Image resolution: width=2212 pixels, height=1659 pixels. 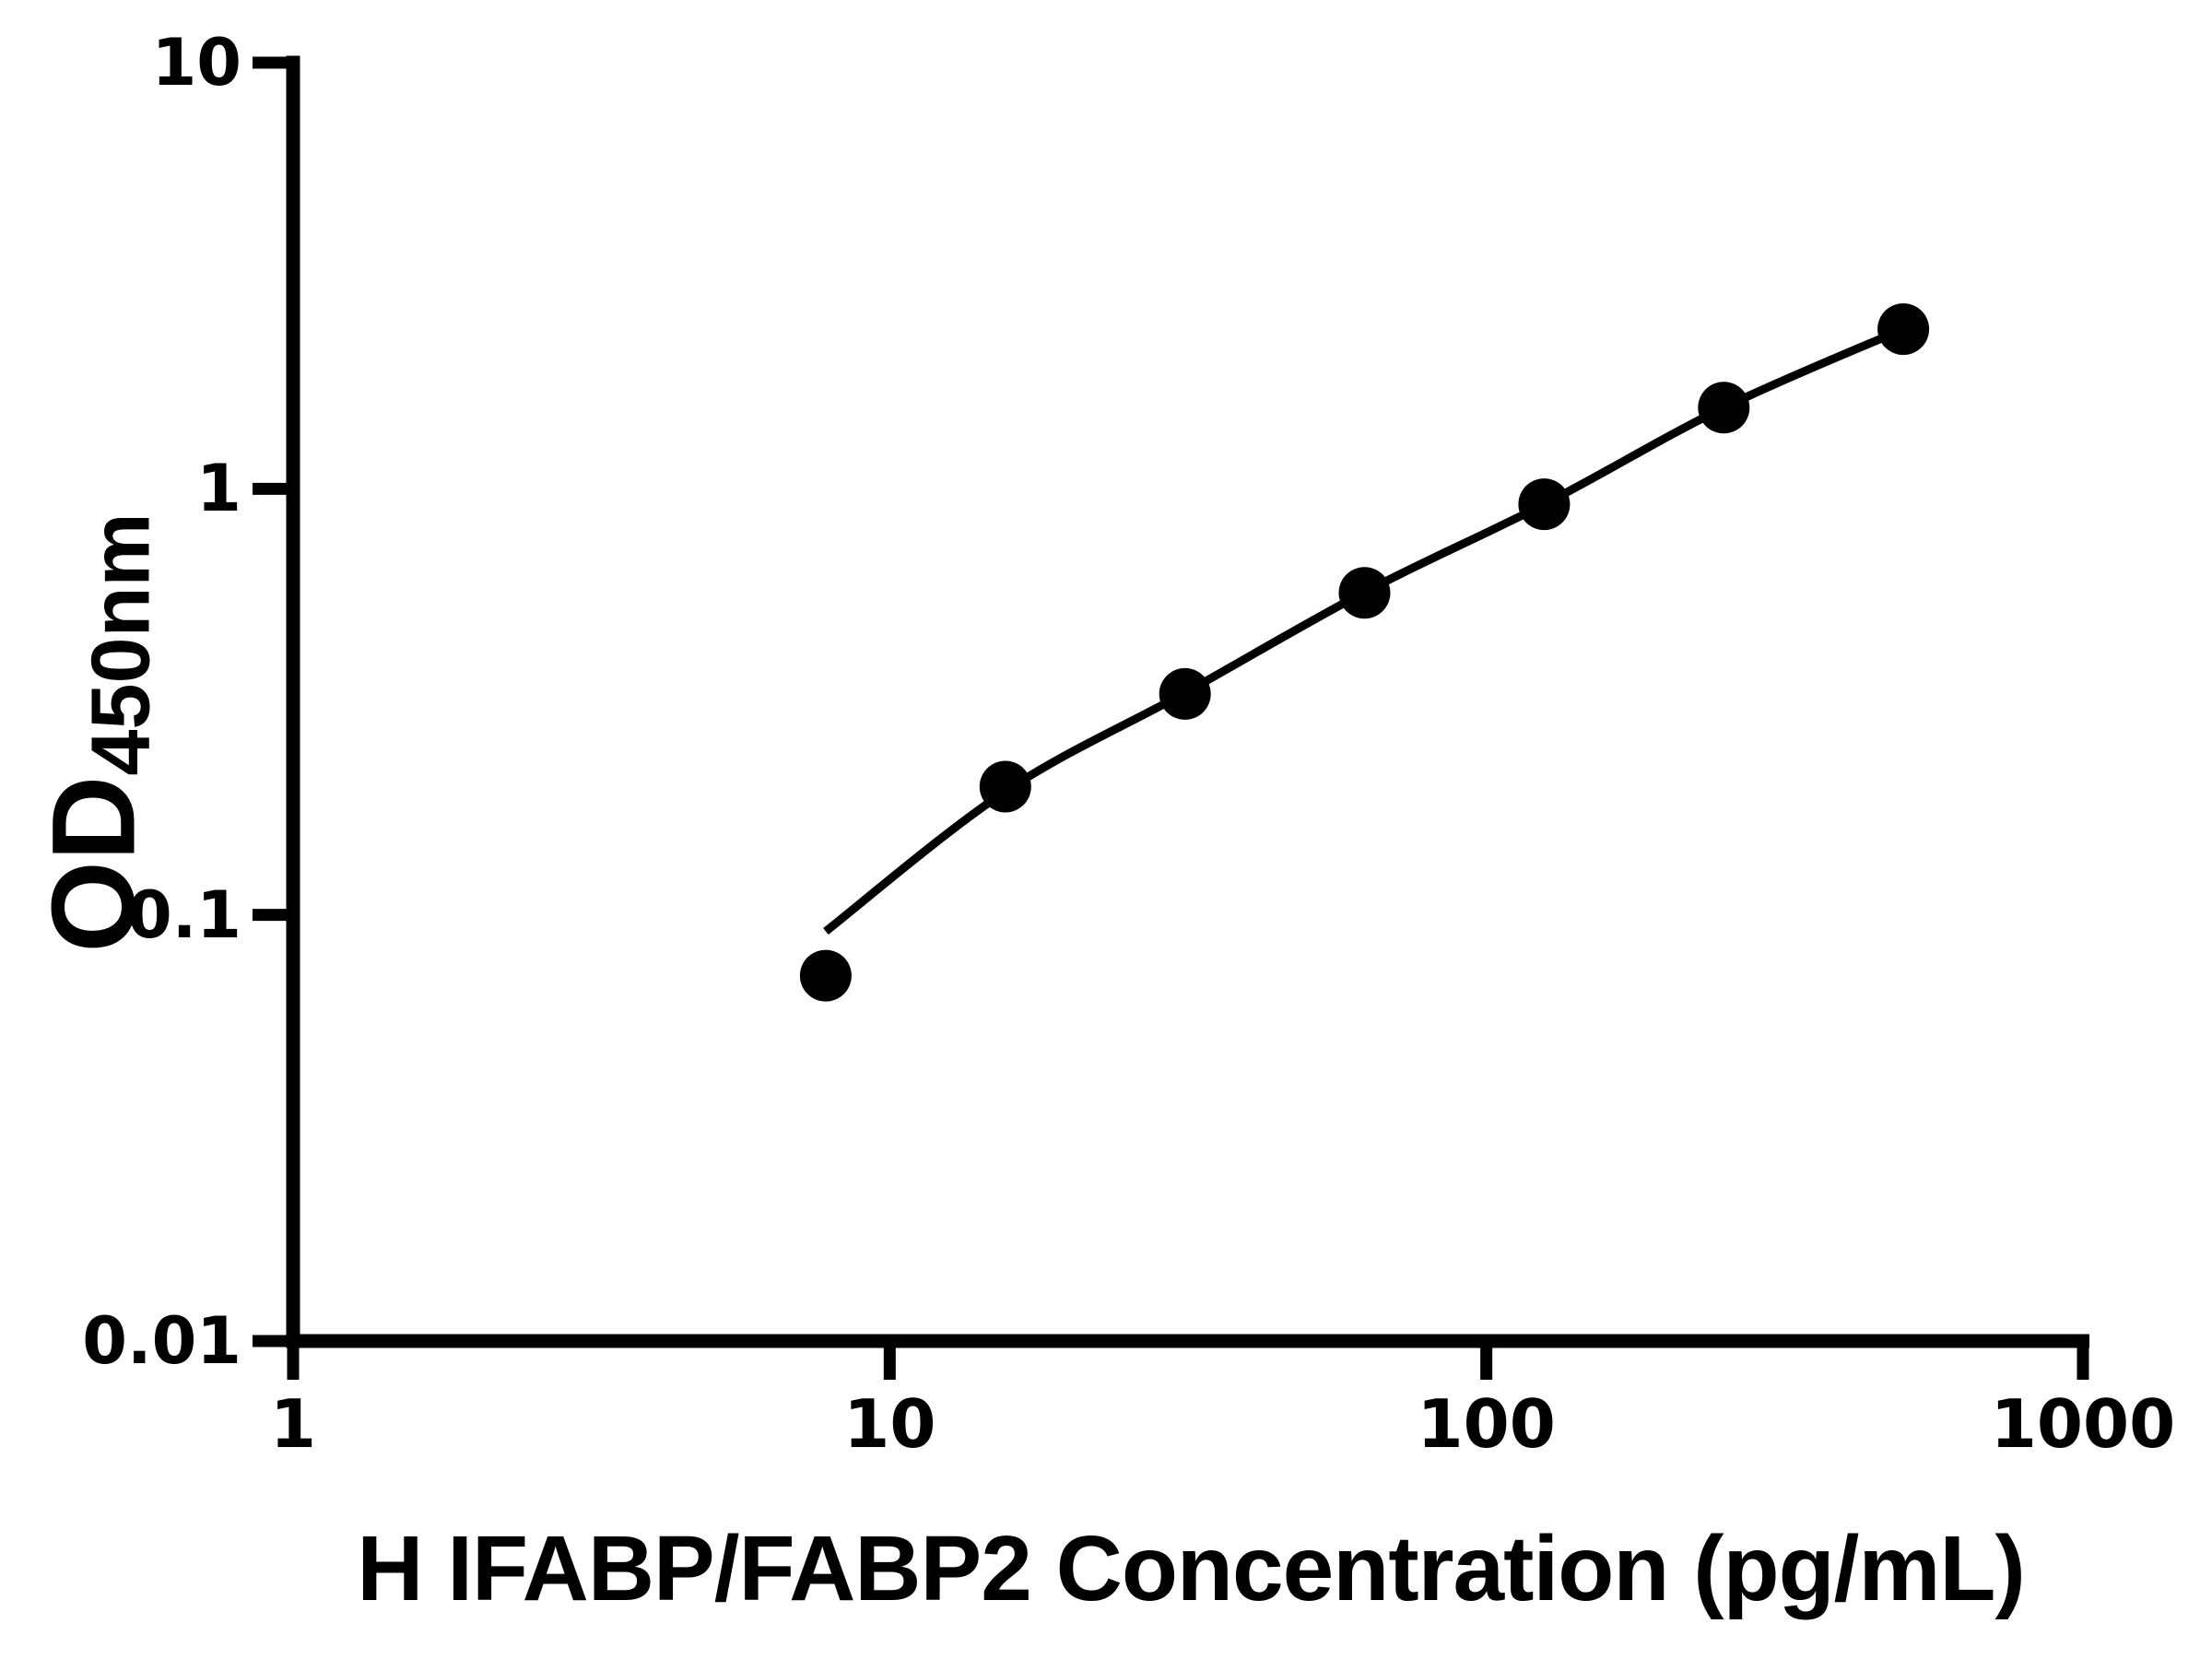 I want to click on x-tick-label: 10, so click(x=889, y=1424).